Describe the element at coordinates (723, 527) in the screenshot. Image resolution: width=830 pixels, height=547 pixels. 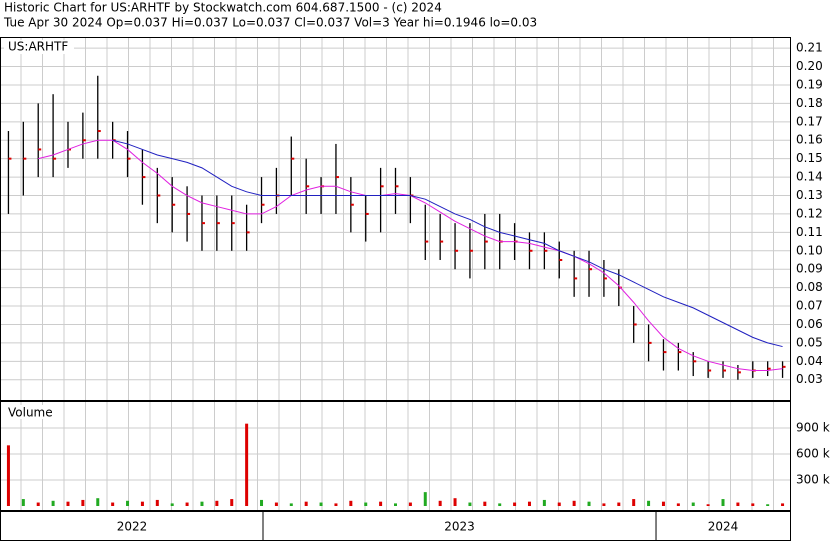
I see `x-tick-label: 2024` at that location.